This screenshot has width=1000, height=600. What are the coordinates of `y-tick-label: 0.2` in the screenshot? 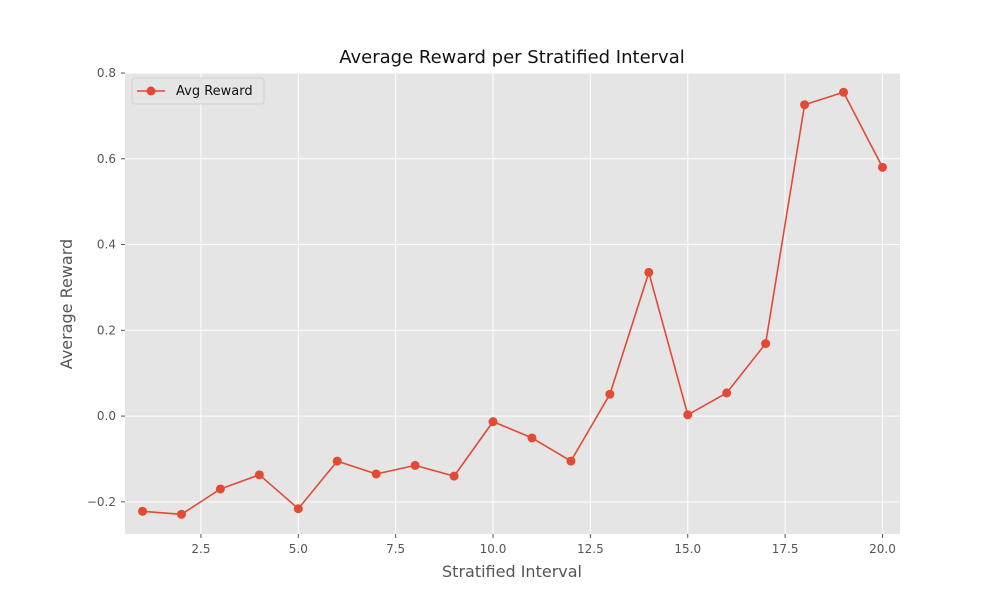 It's located at (106, 330).